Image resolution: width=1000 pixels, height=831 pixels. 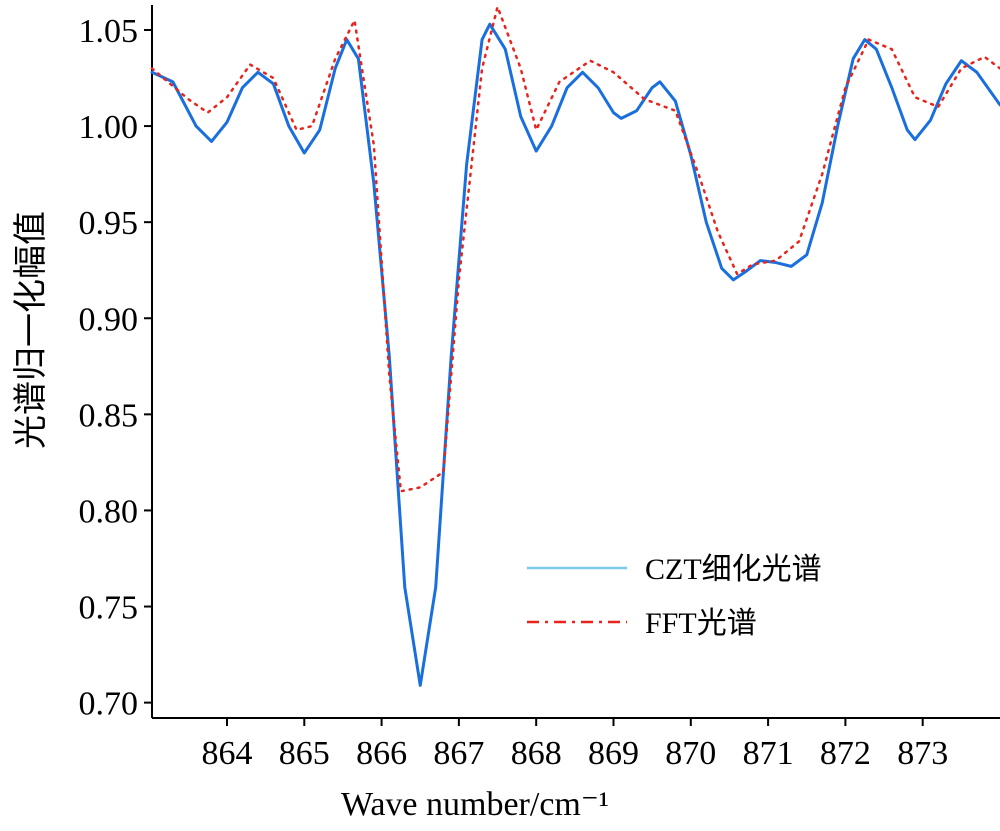 I want to click on x-tick-label: 865, so click(x=304, y=753).